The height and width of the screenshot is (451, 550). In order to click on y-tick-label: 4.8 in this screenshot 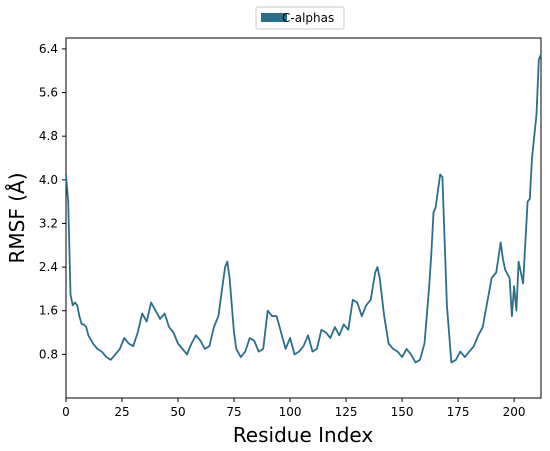, I will do `click(48, 136)`.